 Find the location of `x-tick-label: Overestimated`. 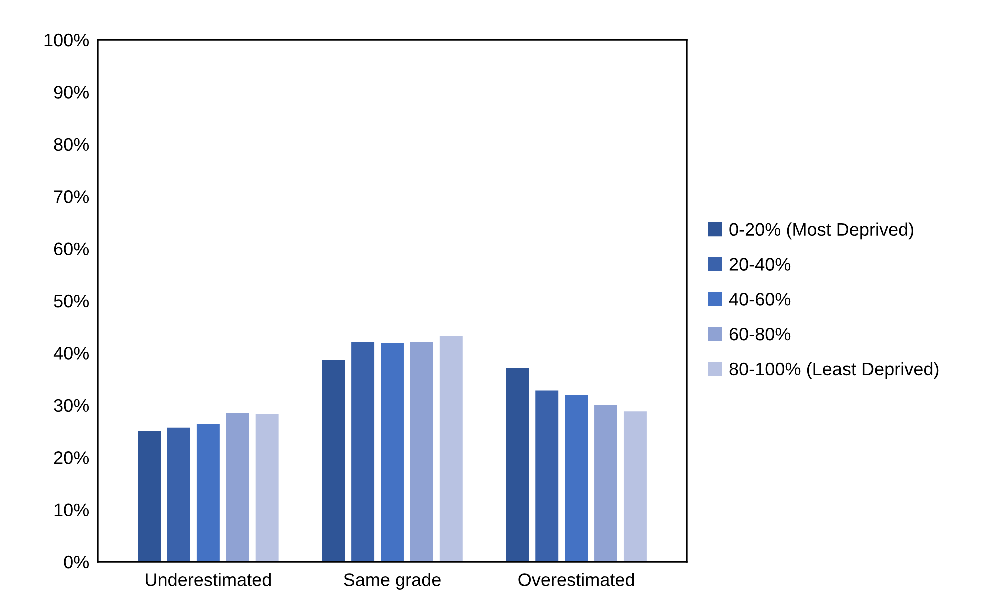

x-tick-label: Overestimated is located at coordinates (576, 579).